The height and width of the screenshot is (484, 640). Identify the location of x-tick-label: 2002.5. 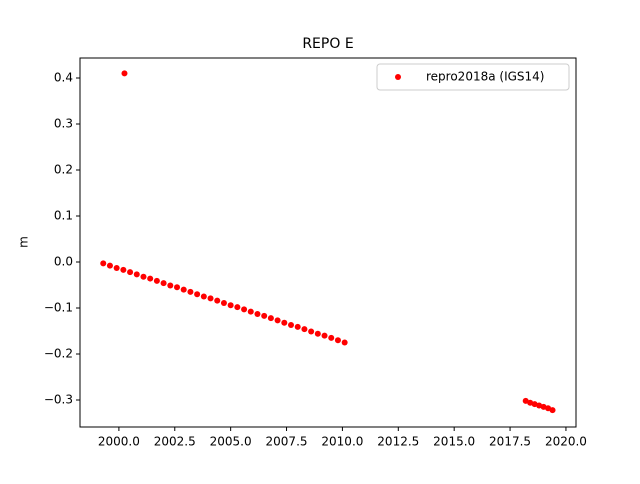
(175, 442).